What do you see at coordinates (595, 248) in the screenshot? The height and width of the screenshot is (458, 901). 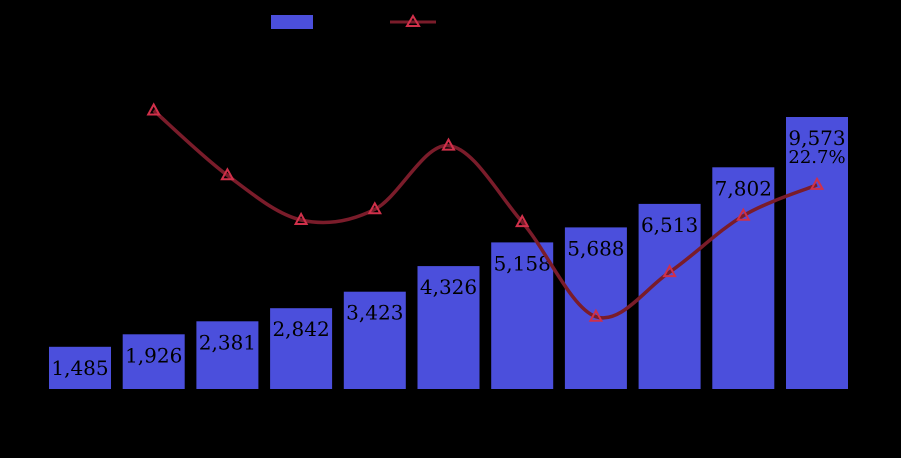 I see `bar-value-label: 5,688` at bounding box center [595, 248].